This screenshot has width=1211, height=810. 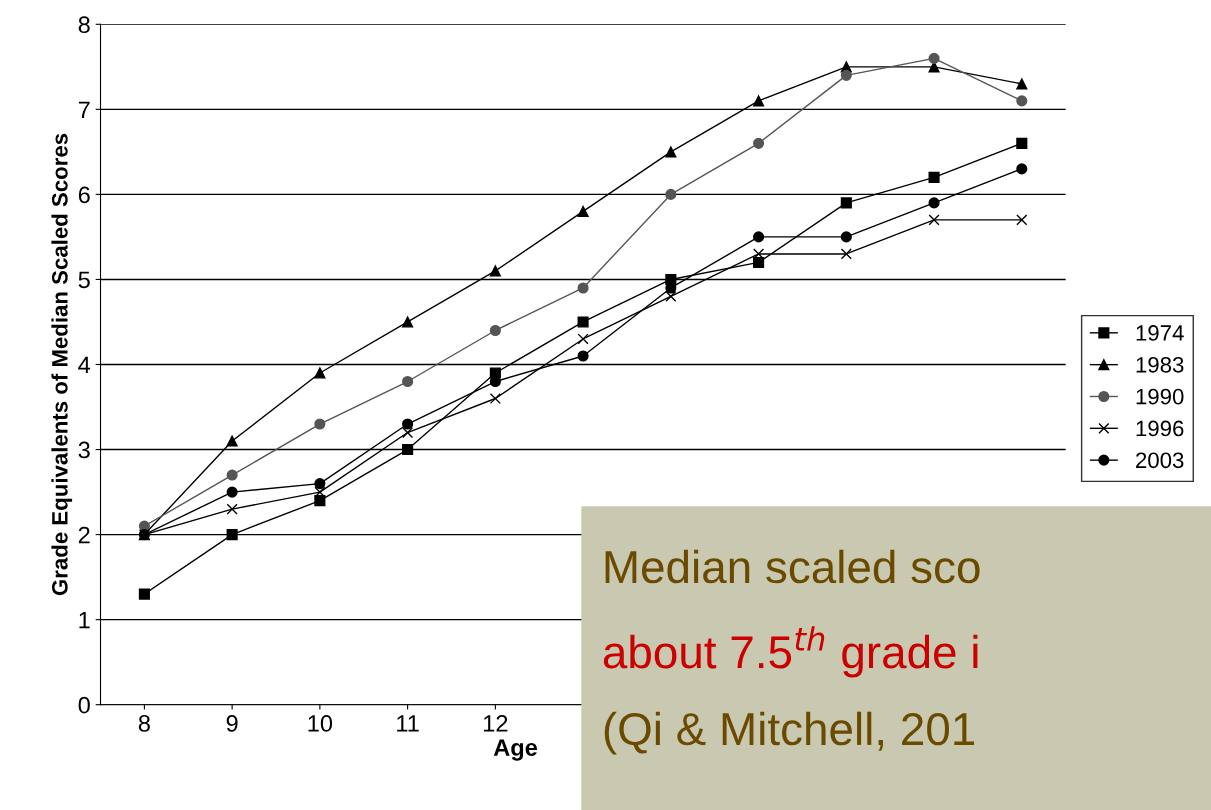 What do you see at coordinates (62, 364) in the screenshot?
I see `y-axis-title: Grade Equivalents of Median Scaled Scores` at bounding box center [62, 364].